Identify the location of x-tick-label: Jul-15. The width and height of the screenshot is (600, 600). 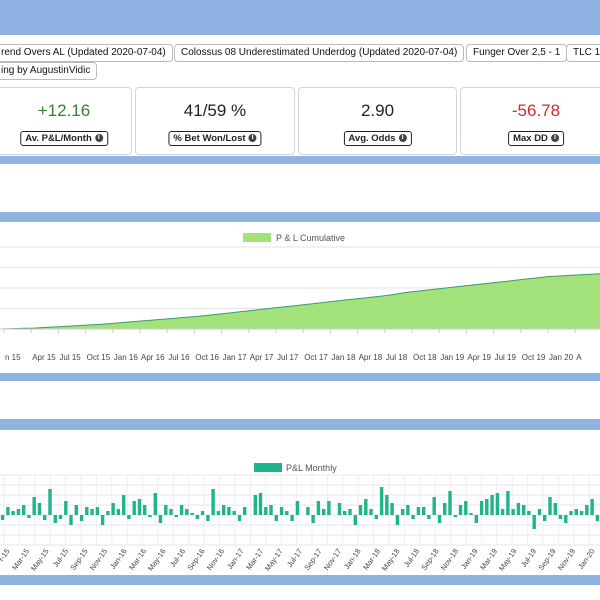
(60, 558).